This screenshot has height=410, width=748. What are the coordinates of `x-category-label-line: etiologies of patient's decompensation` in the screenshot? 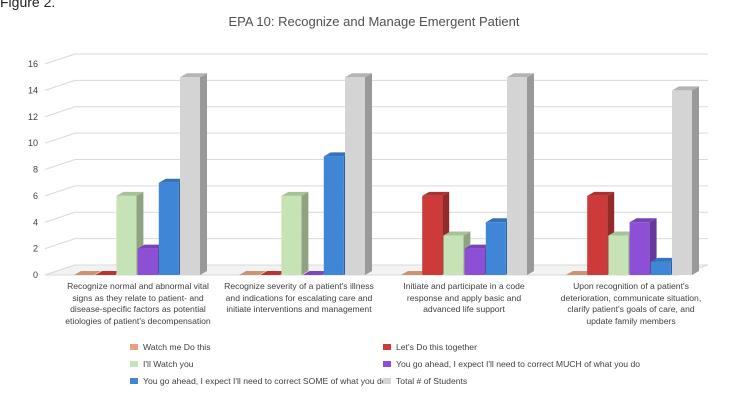 It's located at (138, 320).